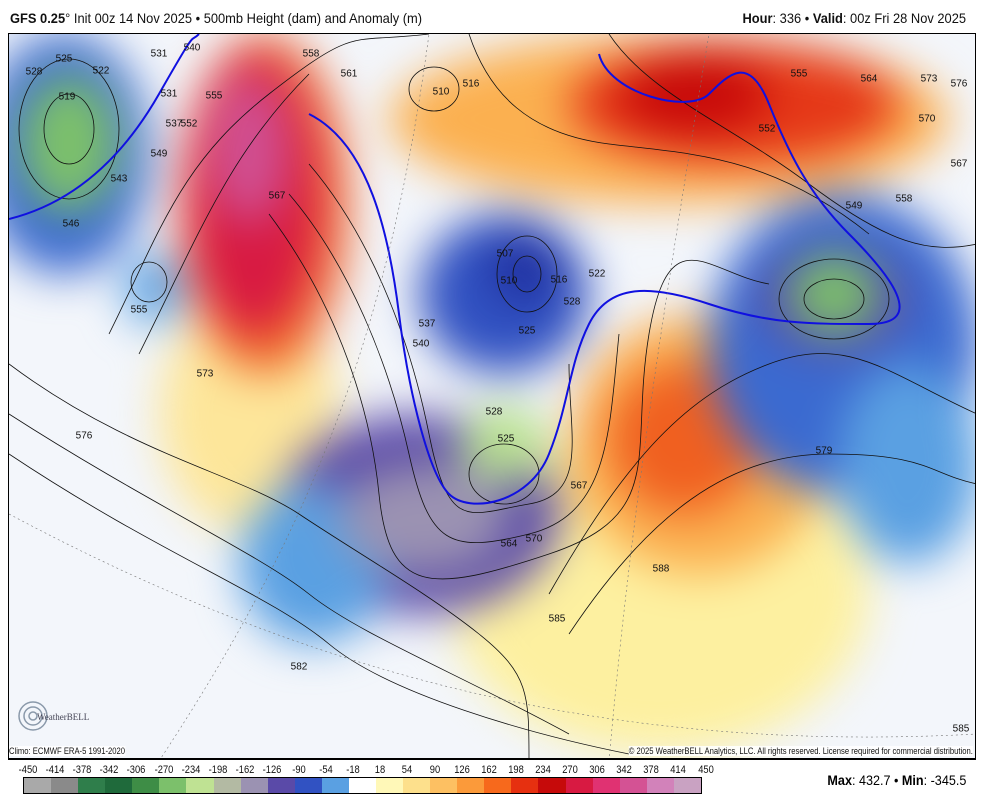 This screenshot has width=984, height=808. I want to click on colorbar-tick-label: -414, so click(55, 770).